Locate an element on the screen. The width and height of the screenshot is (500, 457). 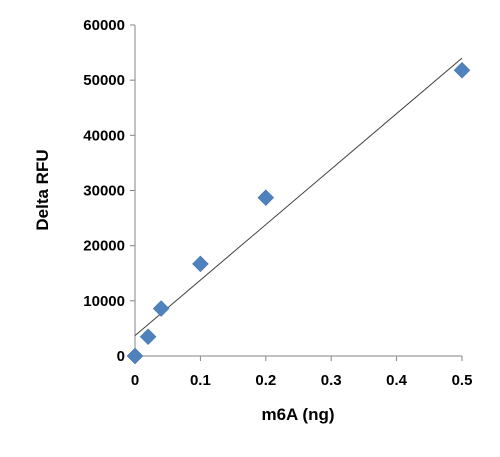
x-axis-title: m6A (ng) is located at coordinates (297, 414).